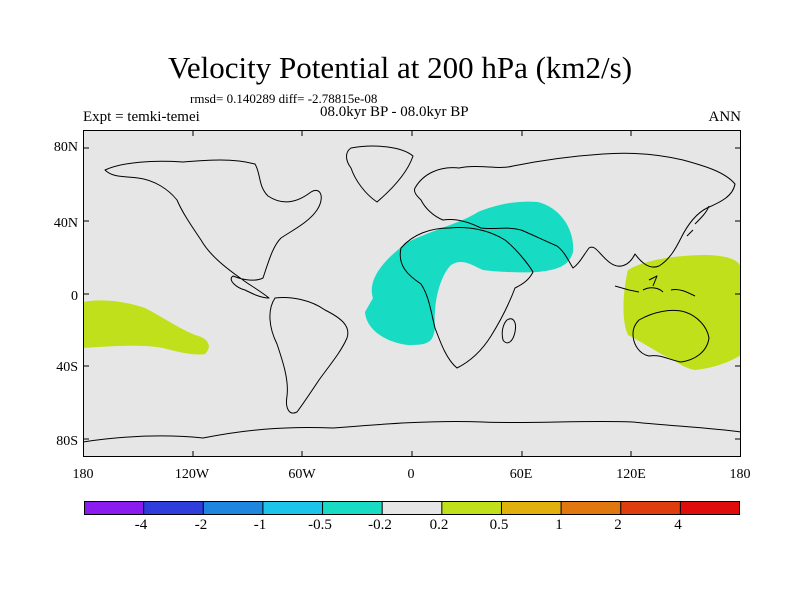 Image resolution: width=800 pixels, height=600 pixels. What do you see at coordinates (740, 474) in the screenshot?
I see `lon-label-180e: 180` at bounding box center [740, 474].